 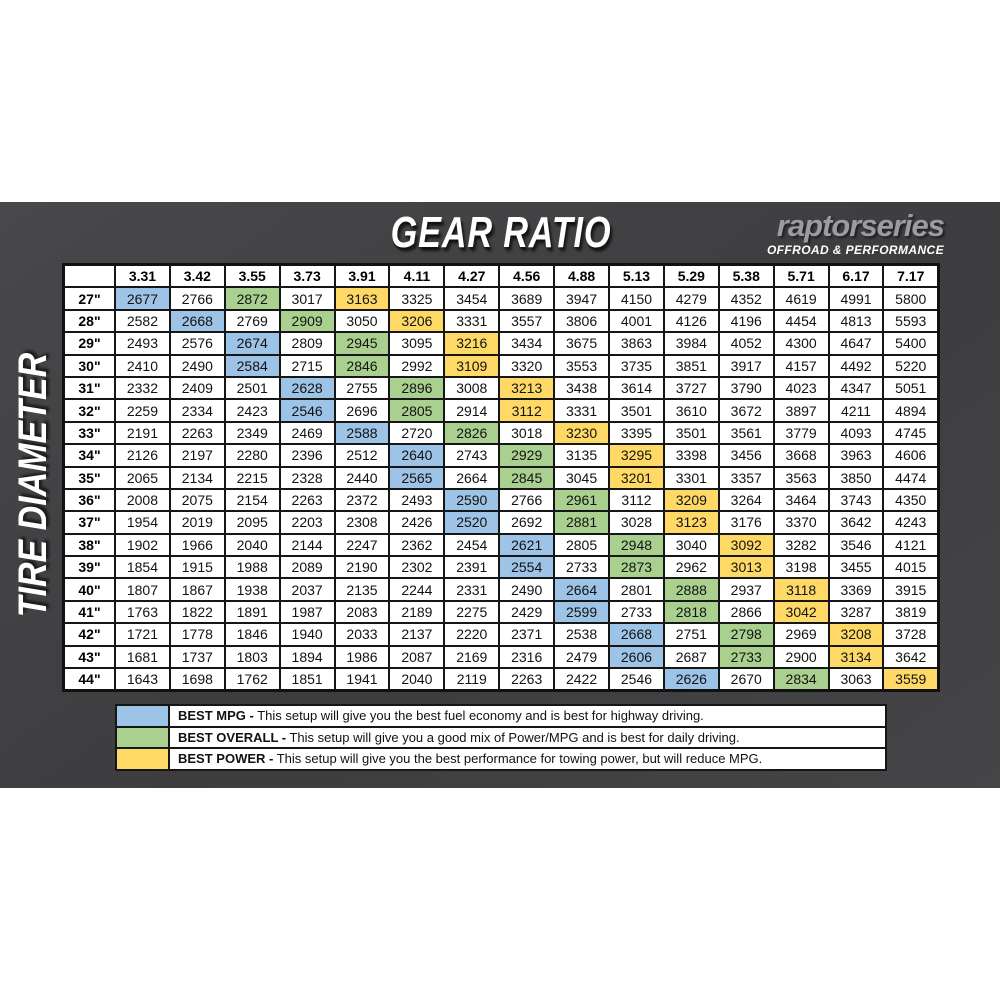 What do you see at coordinates (417, 545) in the screenshot?
I see `rpm-cell: 2362` at bounding box center [417, 545].